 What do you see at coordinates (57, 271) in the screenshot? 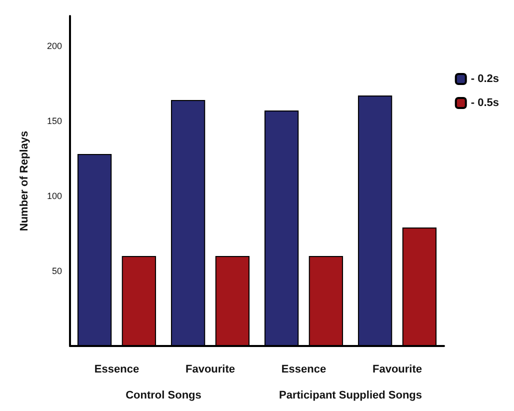
I see `y-tick-label: 50` at bounding box center [57, 271].